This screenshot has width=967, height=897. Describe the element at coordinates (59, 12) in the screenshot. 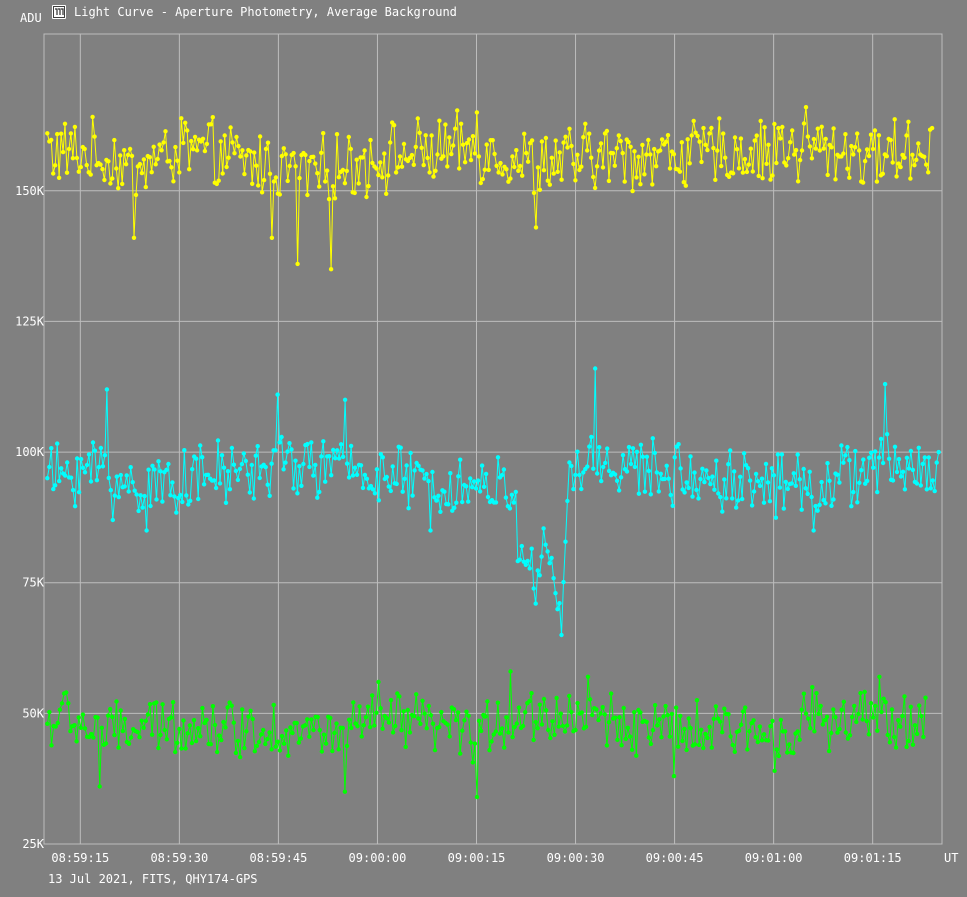

I see `light-curve-app-icon` at that location.